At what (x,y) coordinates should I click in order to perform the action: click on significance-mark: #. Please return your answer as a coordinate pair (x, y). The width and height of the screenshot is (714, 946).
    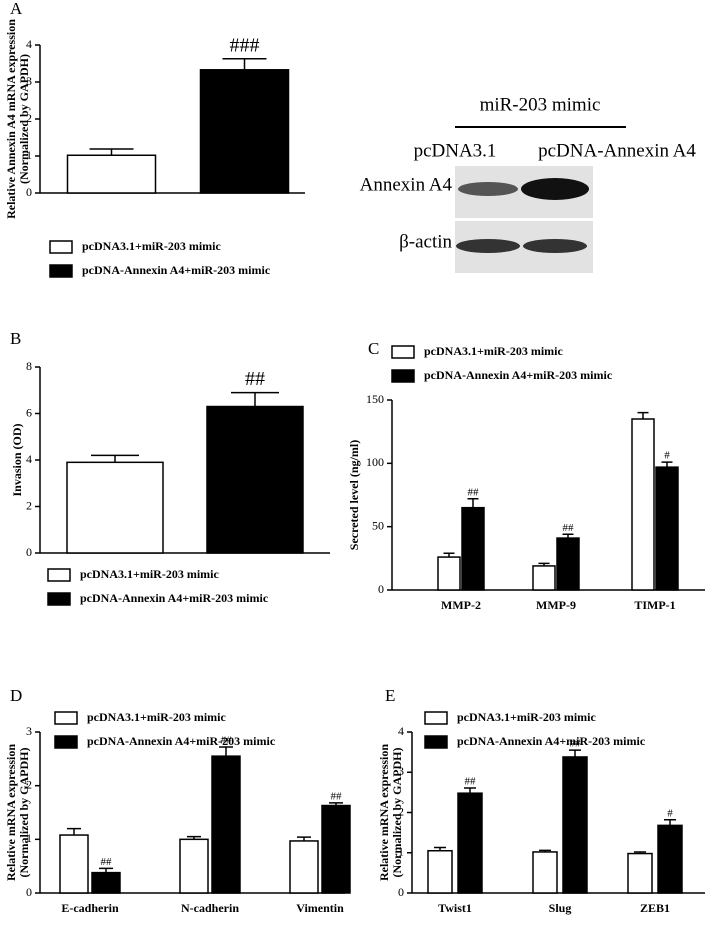
    Looking at the image, I should click on (670, 813).